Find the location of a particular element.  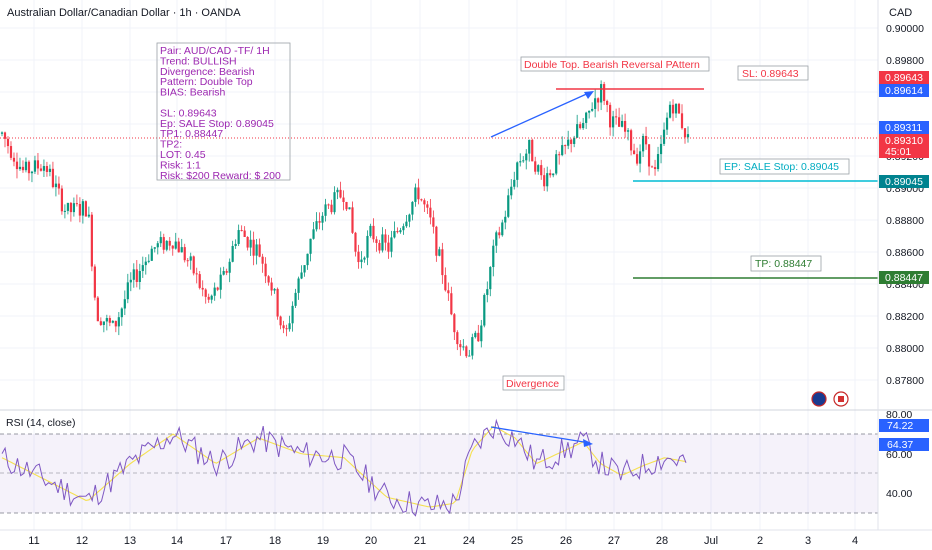

upper-price-text: 0.89311 is located at coordinates (903, 128).